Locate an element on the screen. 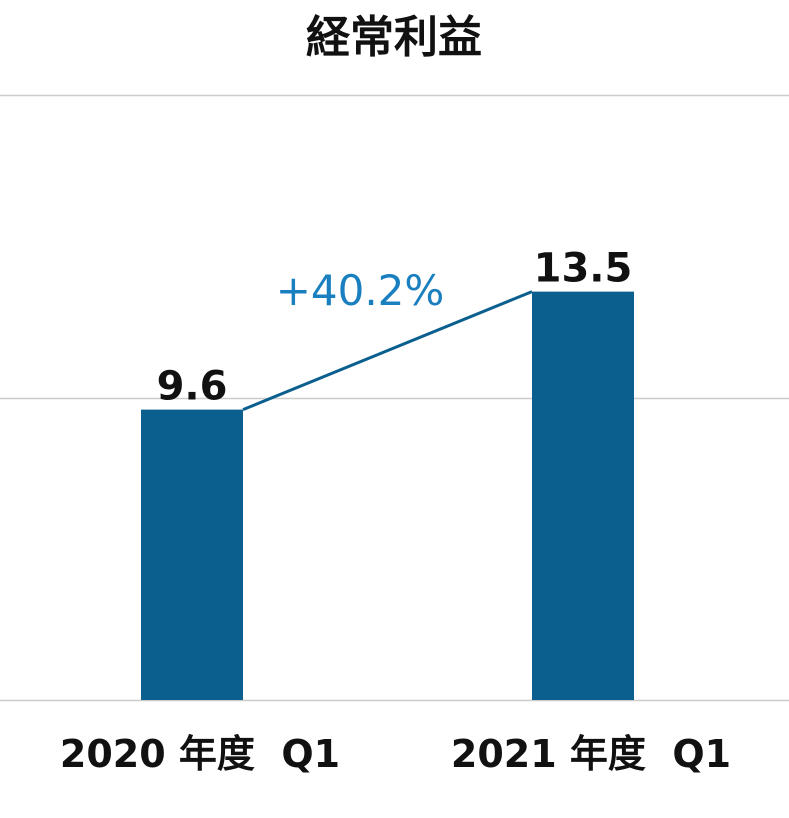 This screenshot has width=789, height=818. category-label-1: 2021 年度 Q1 is located at coordinates (591, 754).